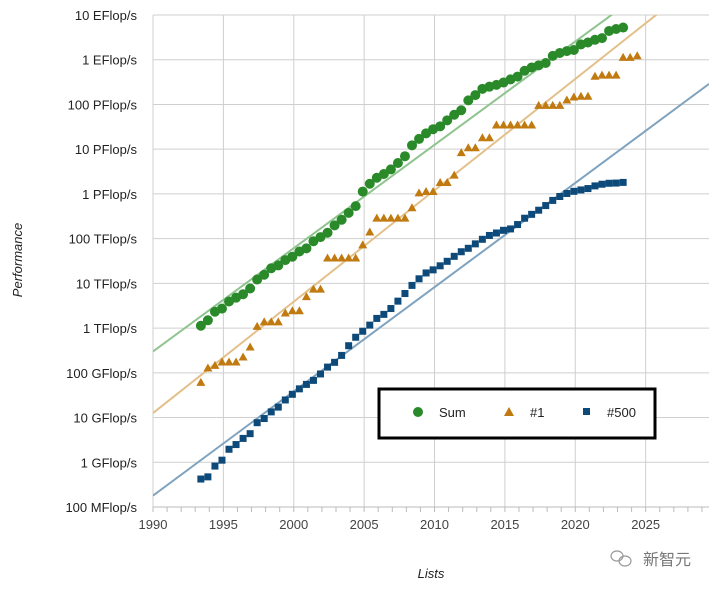  What do you see at coordinates (621, 558) in the screenshot?
I see `wechat-icon` at bounding box center [621, 558].